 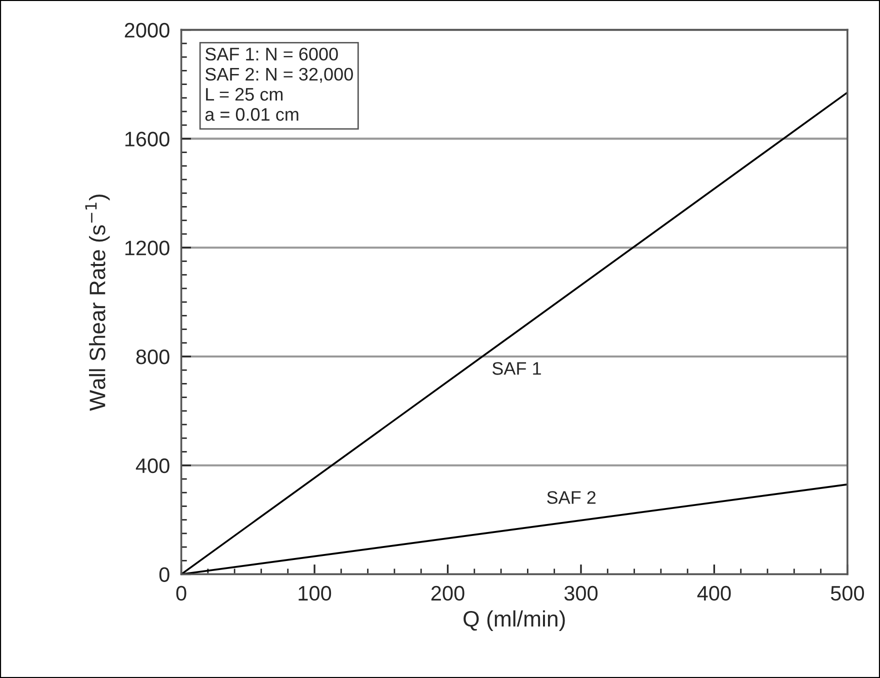 What do you see at coordinates (153, 466) in the screenshot?
I see `y-tick-label: 400` at bounding box center [153, 466].